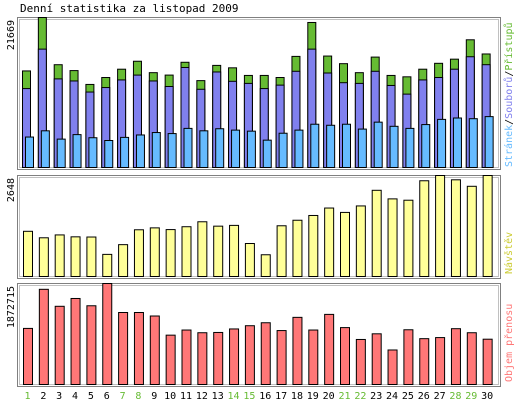  I want to click on x-tick-label: 25, so click(408, 396).